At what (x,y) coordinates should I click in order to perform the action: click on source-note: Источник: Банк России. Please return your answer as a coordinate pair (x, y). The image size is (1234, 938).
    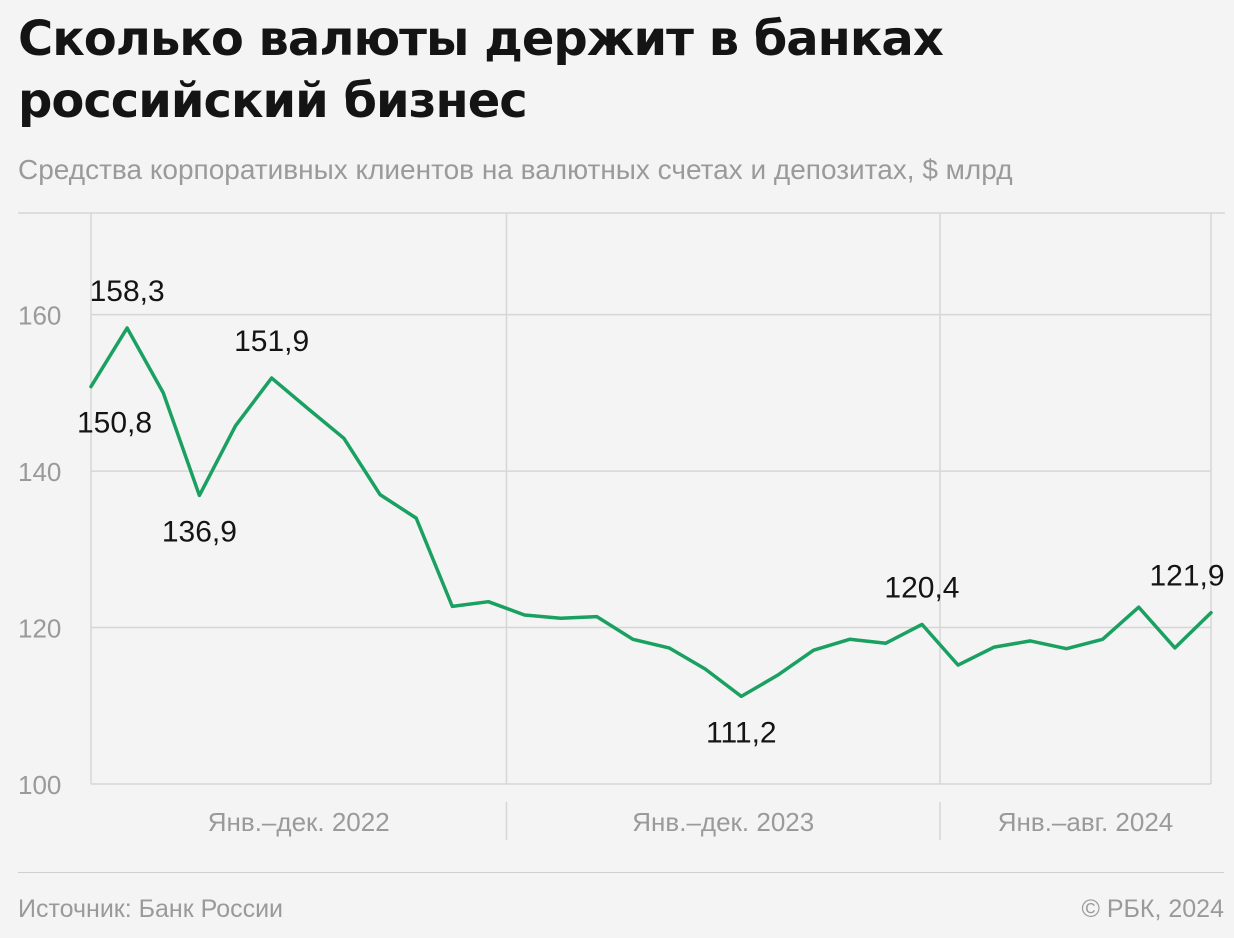
    Looking at the image, I should click on (151, 909).